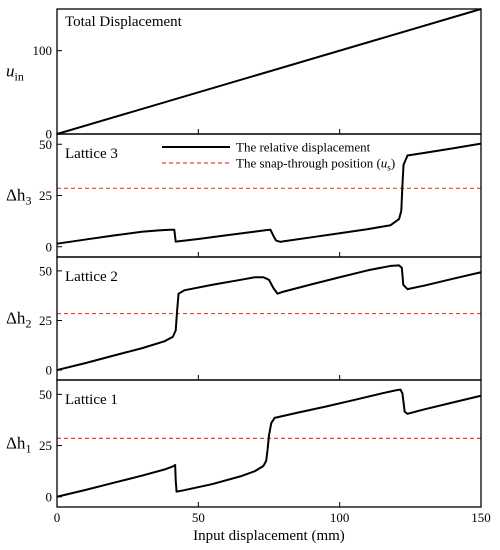 Image resolution: width=500 pixels, height=550 pixels. I want to click on y-axis-label-sub: 3, so click(28, 201).